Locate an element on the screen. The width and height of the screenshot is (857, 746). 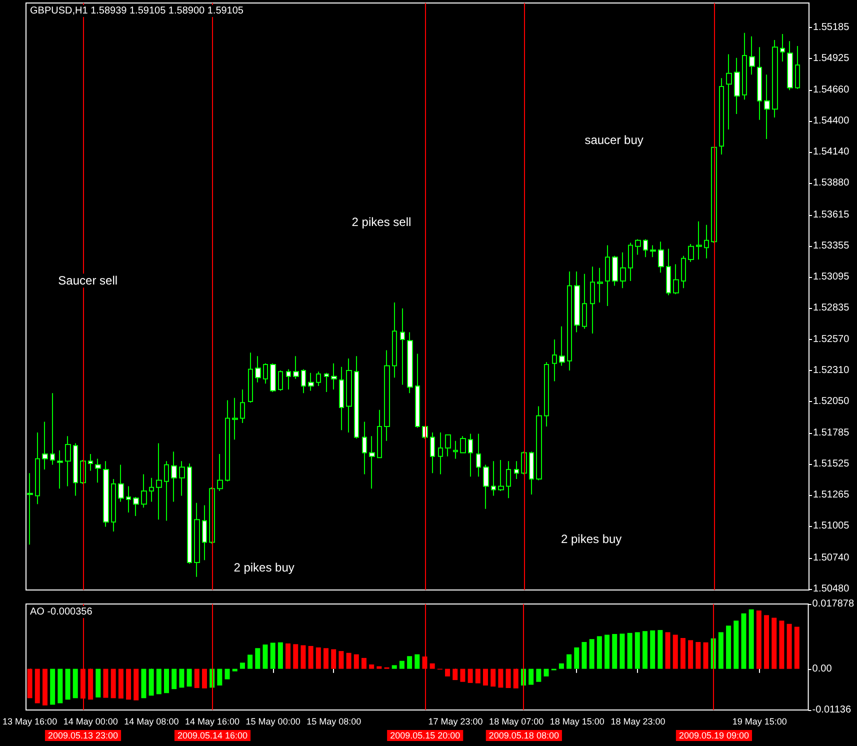
chart-title: GBPUSD,H1 1.58939 1.59105 1.58900 1.59105 is located at coordinates (137, 11).